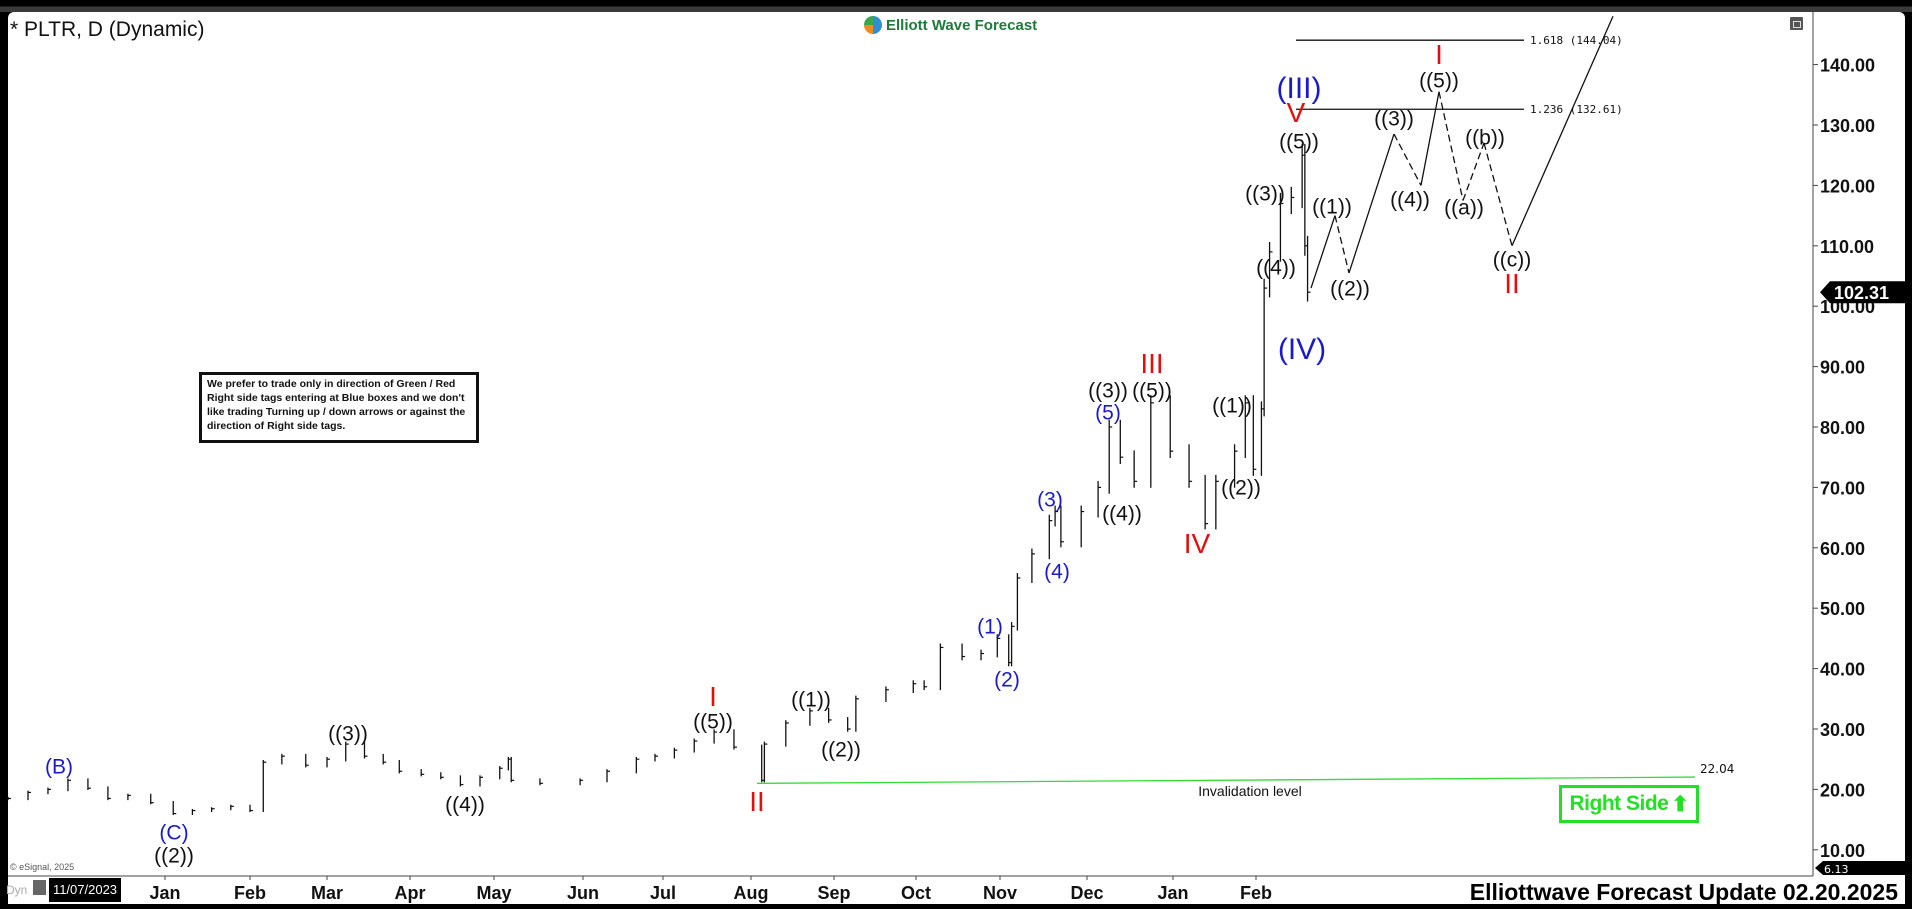 Image resolution: width=1912 pixels, height=909 pixels. Describe the element at coordinates (1512, 260) in the screenshot. I see `wave-label: ((c))` at that location.